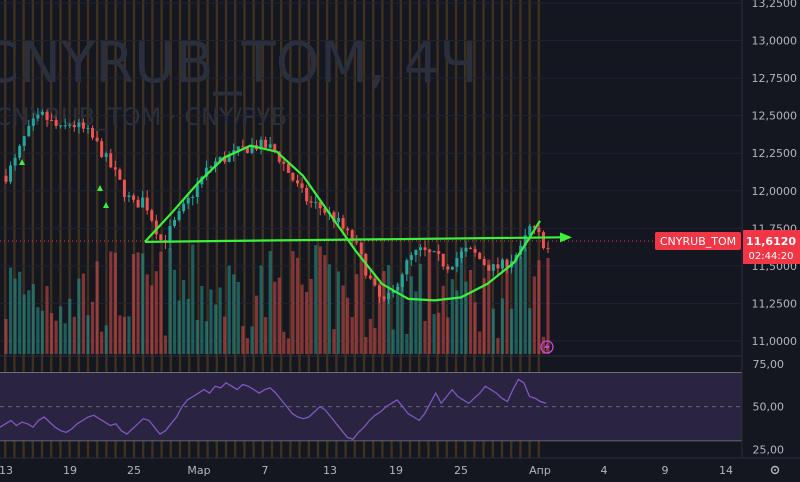 The width and height of the screenshot is (800, 482). I want to click on time-tick-label: Апр, so click(540, 470).